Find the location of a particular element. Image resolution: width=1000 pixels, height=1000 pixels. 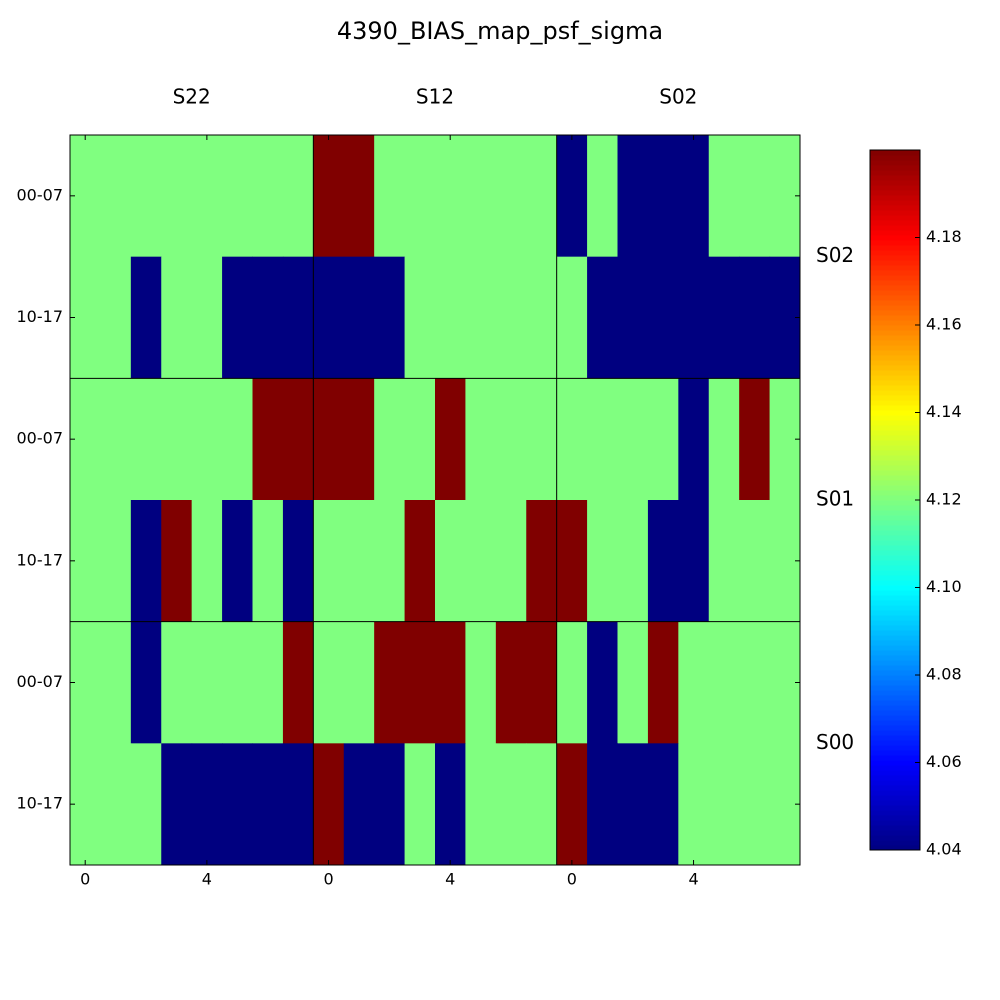

colorbar-tick-label: 4.14 is located at coordinates (944, 411).